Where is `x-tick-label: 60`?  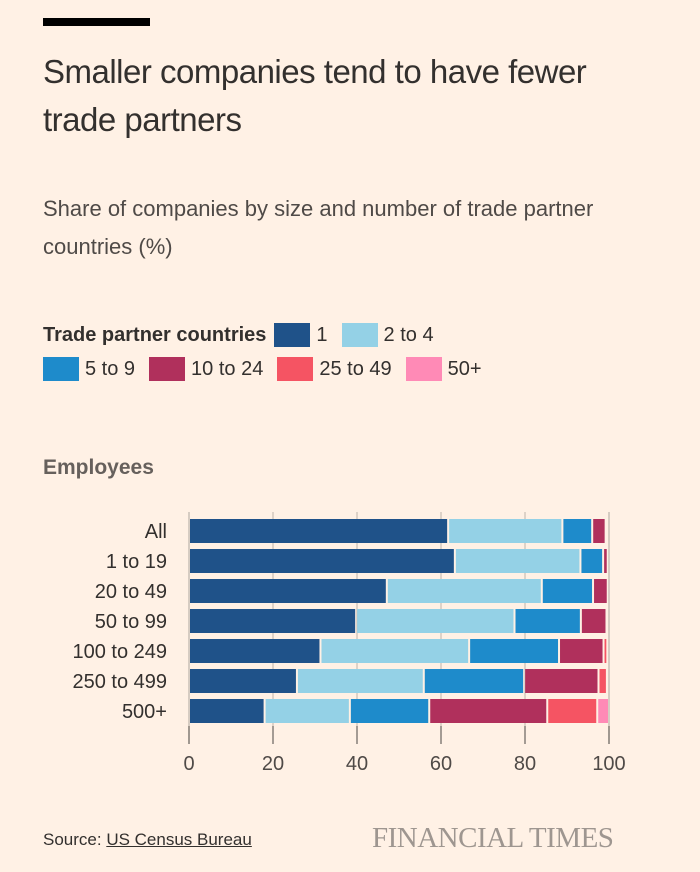
x-tick-label: 60 is located at coordinates (441, 764).